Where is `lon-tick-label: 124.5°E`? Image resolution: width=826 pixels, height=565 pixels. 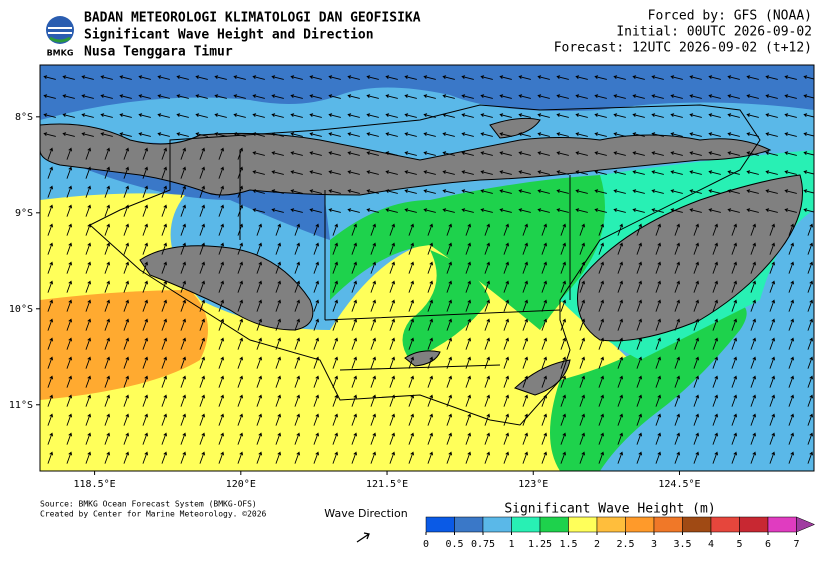 lon-tick-label: 124.5°E is located at coordinates (679, 484).